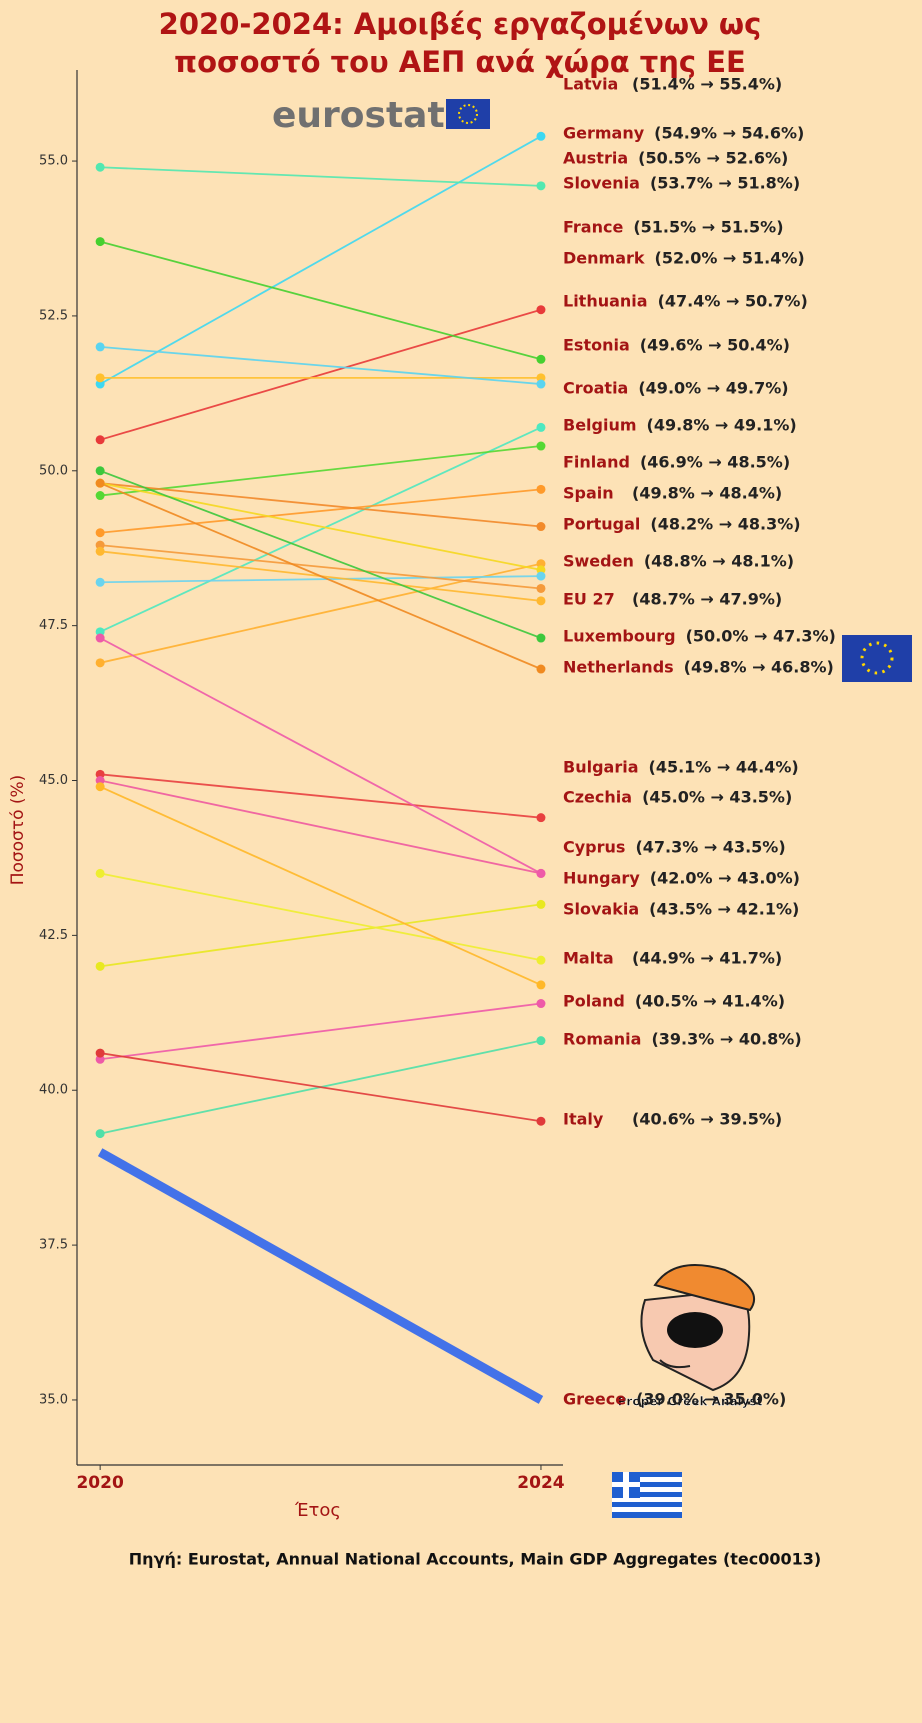 Image resolution: width=922 pixels, height=1723 pixels. What do you see at coordinates (605, 301) in the screenshot?
I see `series-label: Lithuania` at bounding box center [605, 301].